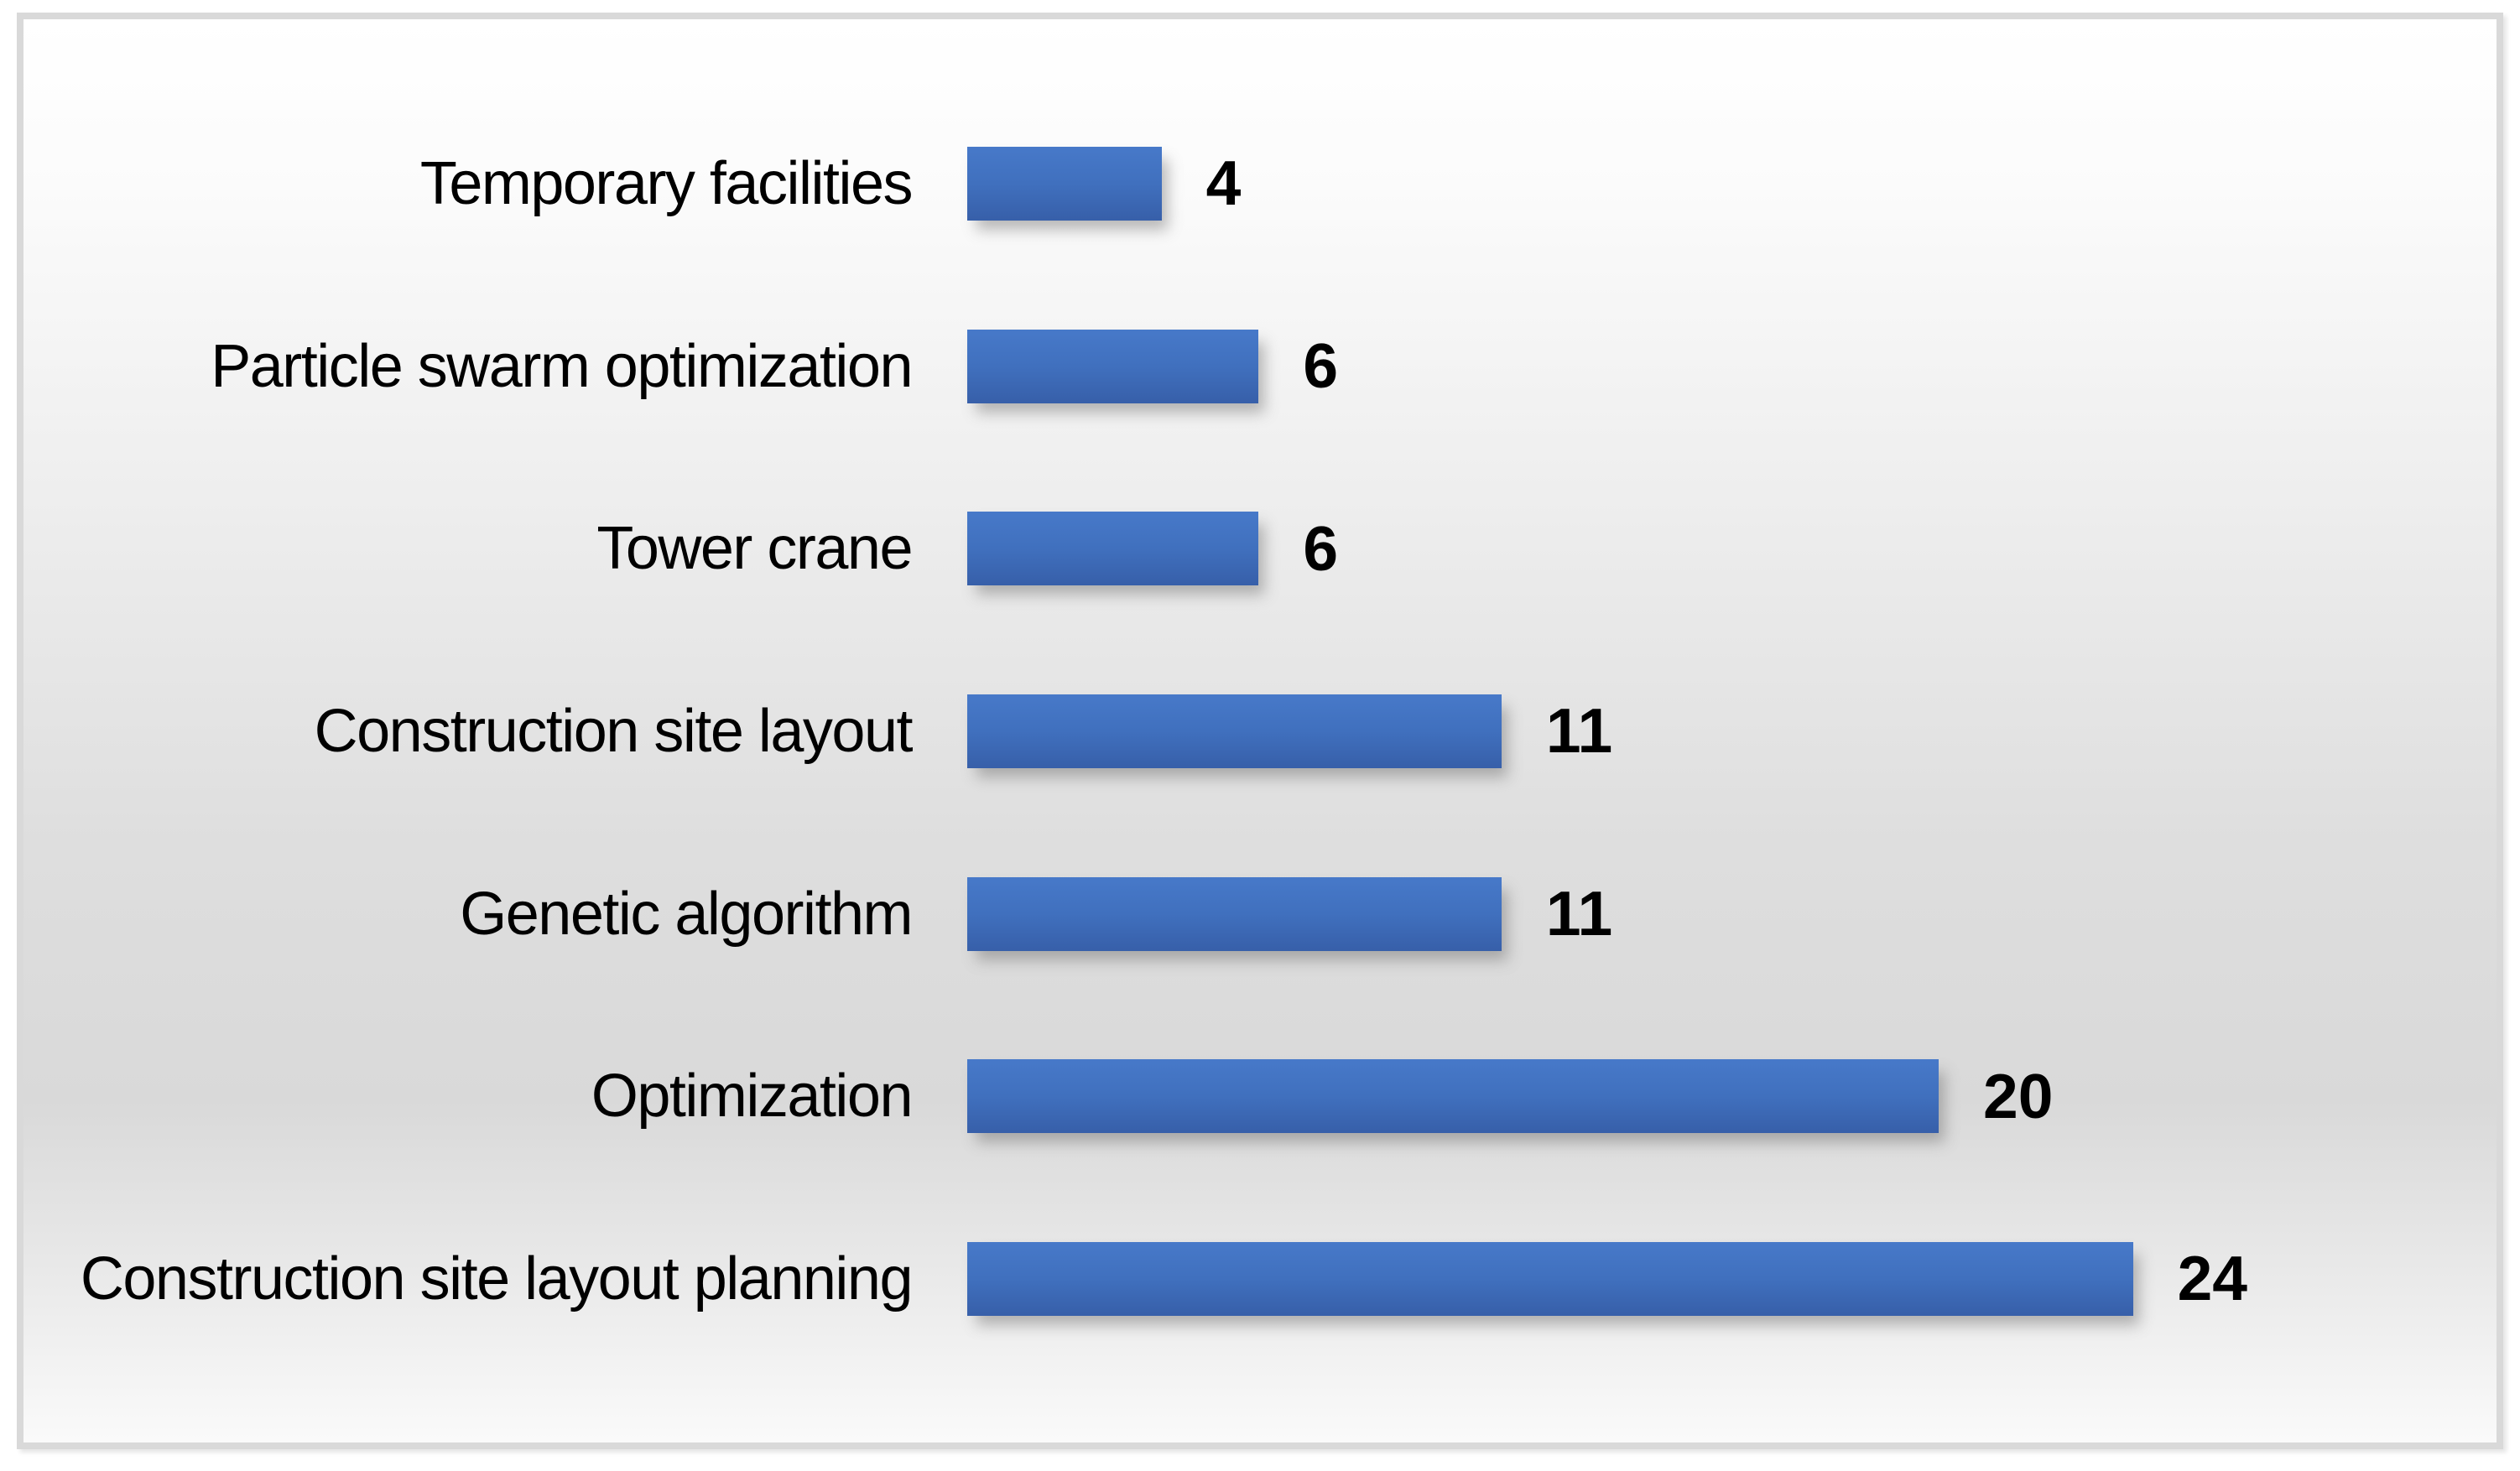 This screenshot has width=2520, height=1471. Describe the element at coordinates (666, 183) in the screenshot. I see `category-label: Temporary facilities` at that location.